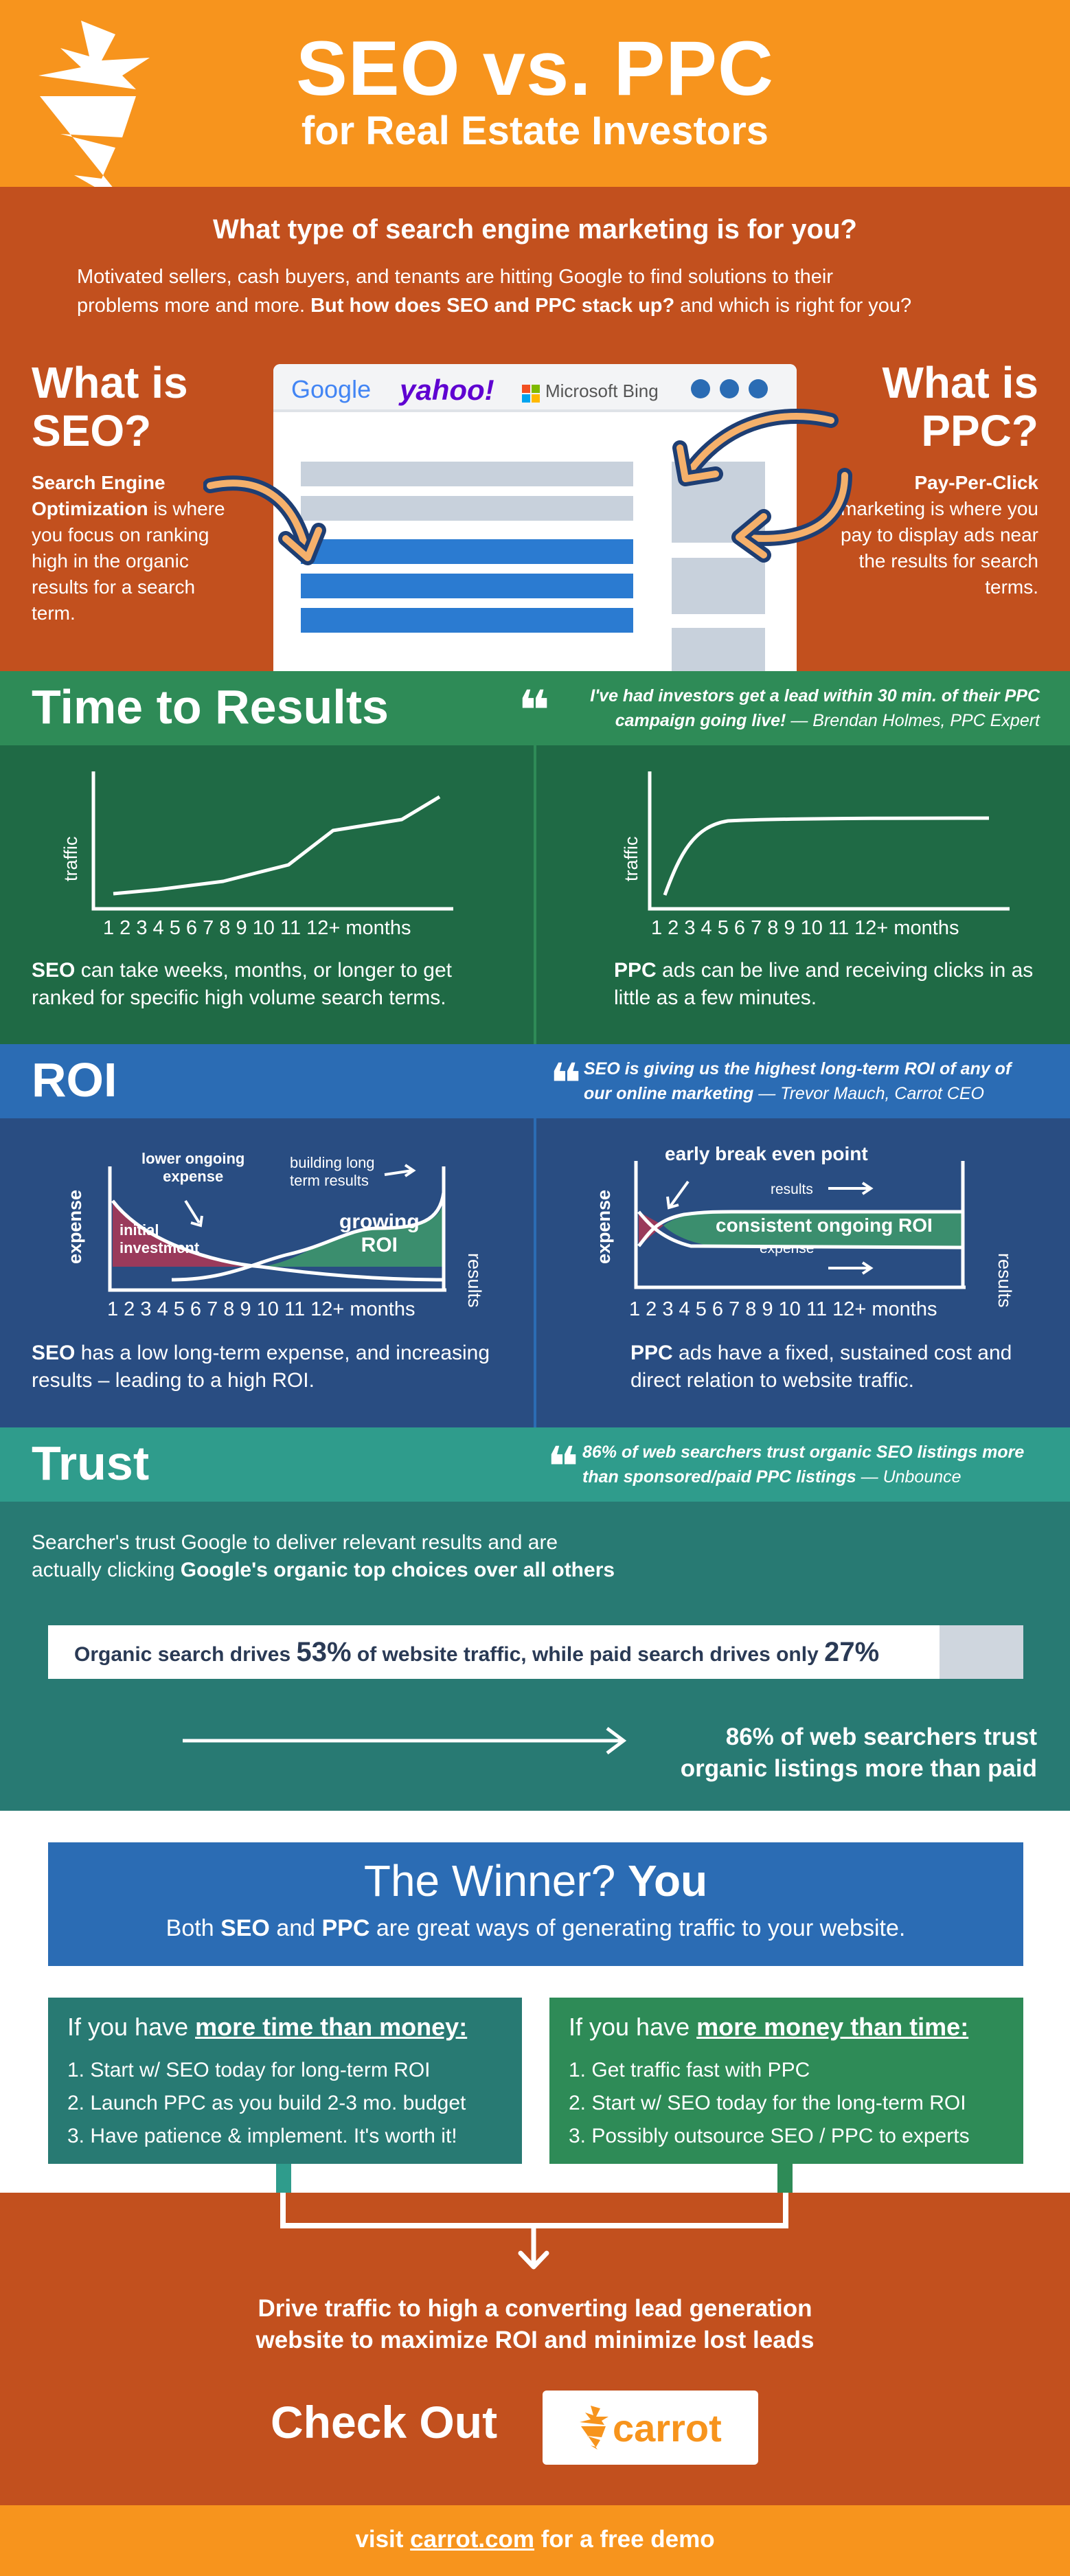  What do you see at coordinates (99, 495) in the screenshot?
I see `seo-def-bold: Search Engine Optimization` at bounding box center [99, 495].